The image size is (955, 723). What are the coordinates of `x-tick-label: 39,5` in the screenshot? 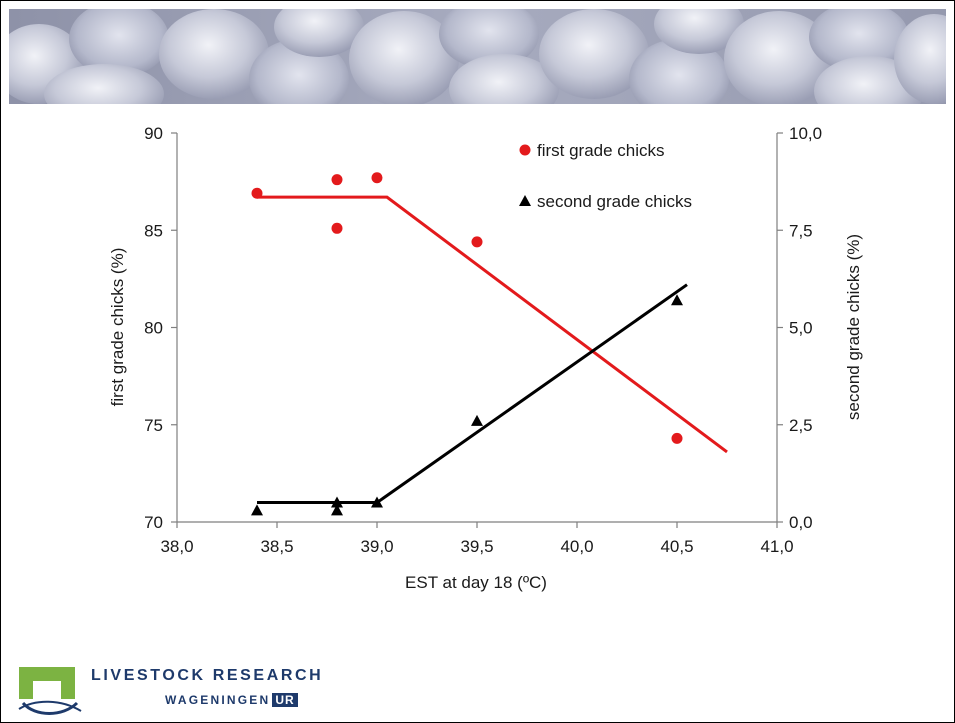 It's located at (476, 546).